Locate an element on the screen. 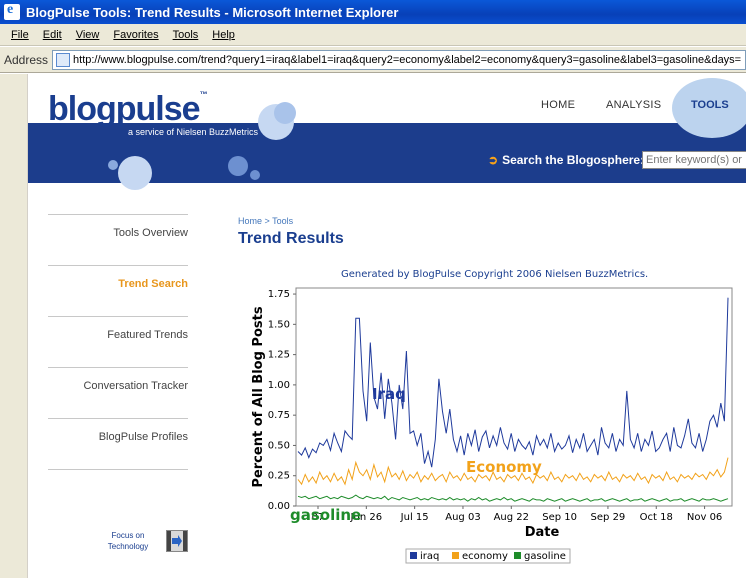  y-tick-label: 0.25 is located at coordinates (279, 476).